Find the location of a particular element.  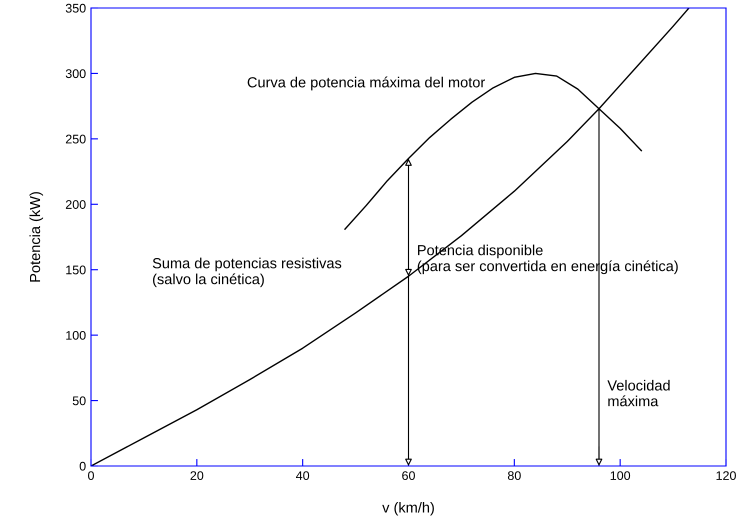

y-tick-label: 50 is located at coordinates (79, 401).